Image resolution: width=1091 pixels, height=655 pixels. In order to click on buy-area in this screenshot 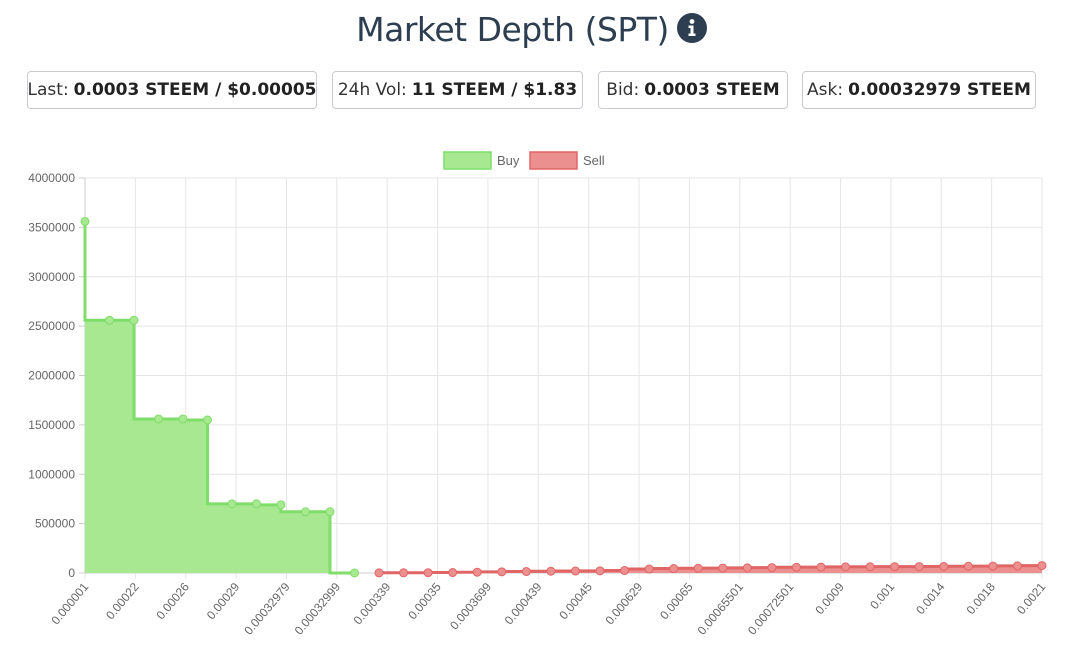, I will do `click(220, 397)`.